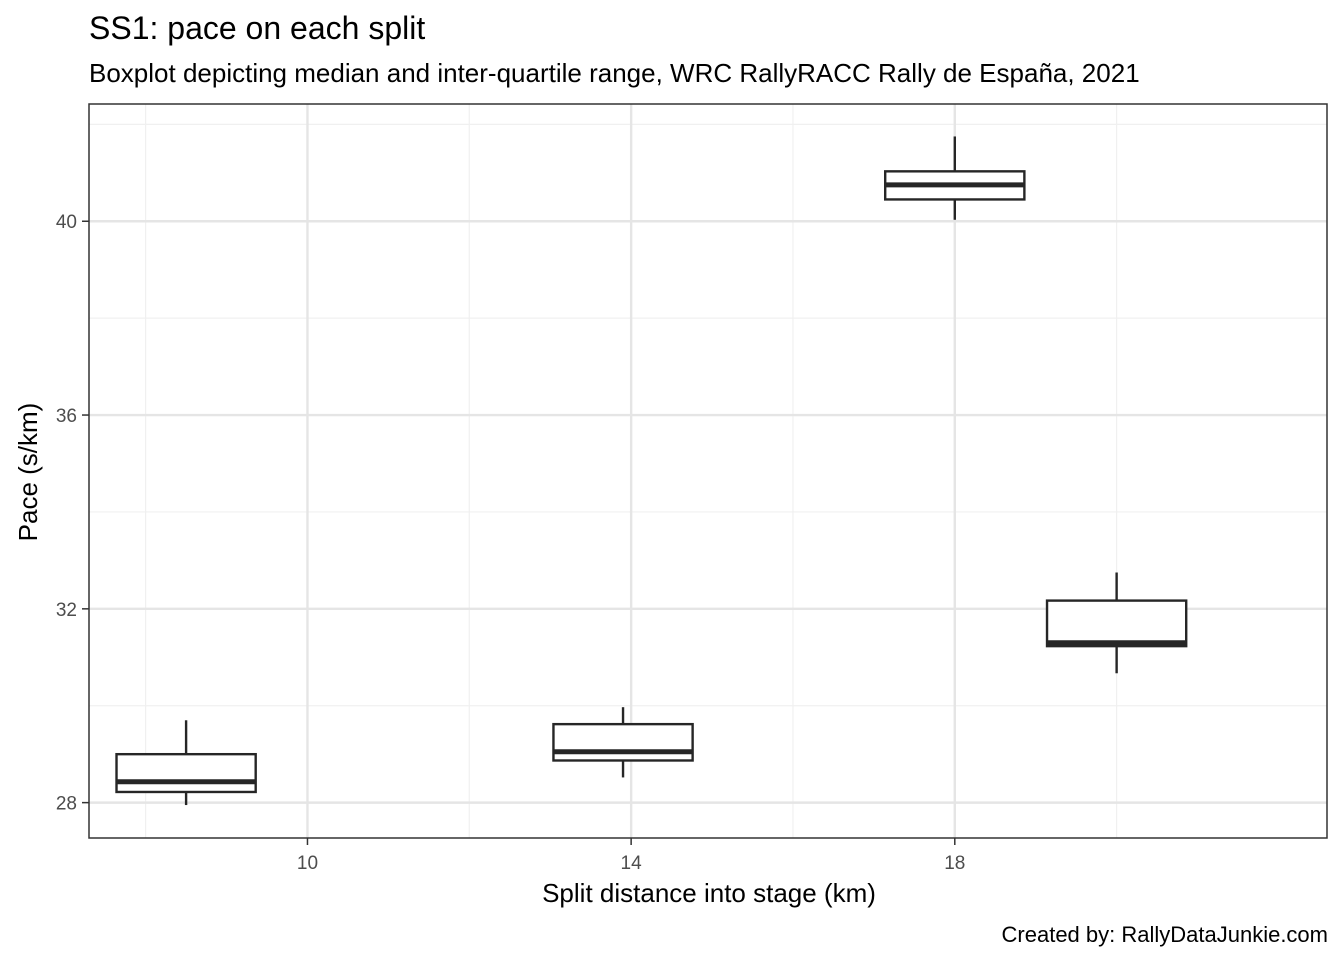  I want to click on x-tick-label: 14, so click(632, 863).